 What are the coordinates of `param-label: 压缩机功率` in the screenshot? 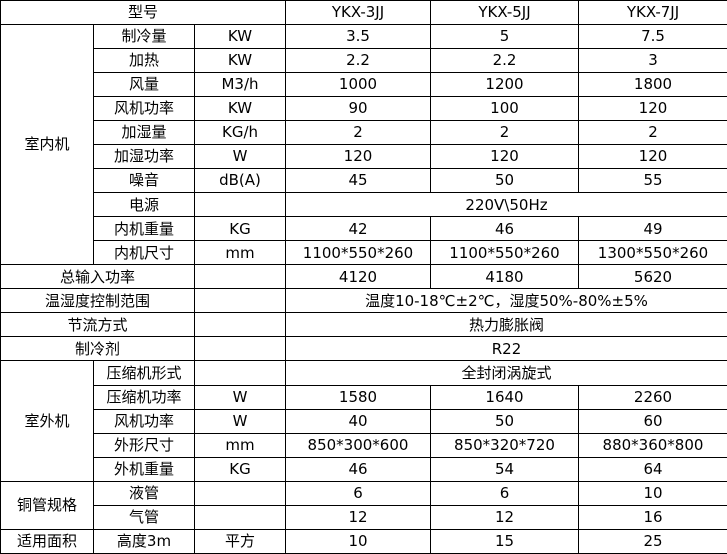 It's located at (144, 397).